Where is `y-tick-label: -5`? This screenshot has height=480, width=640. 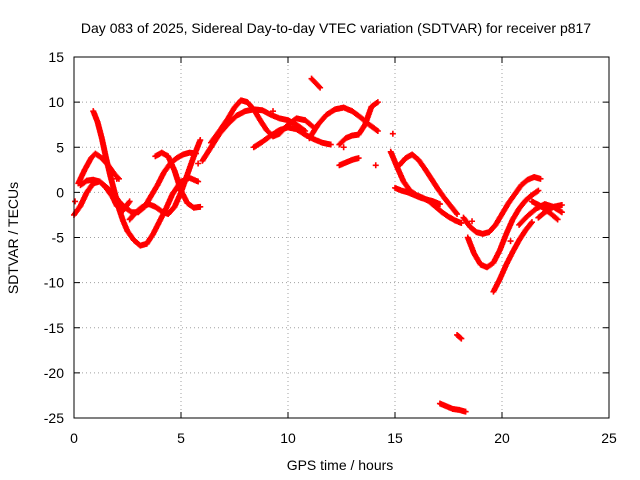 y-tick-label: -5 is located at coordinates (58, 238).